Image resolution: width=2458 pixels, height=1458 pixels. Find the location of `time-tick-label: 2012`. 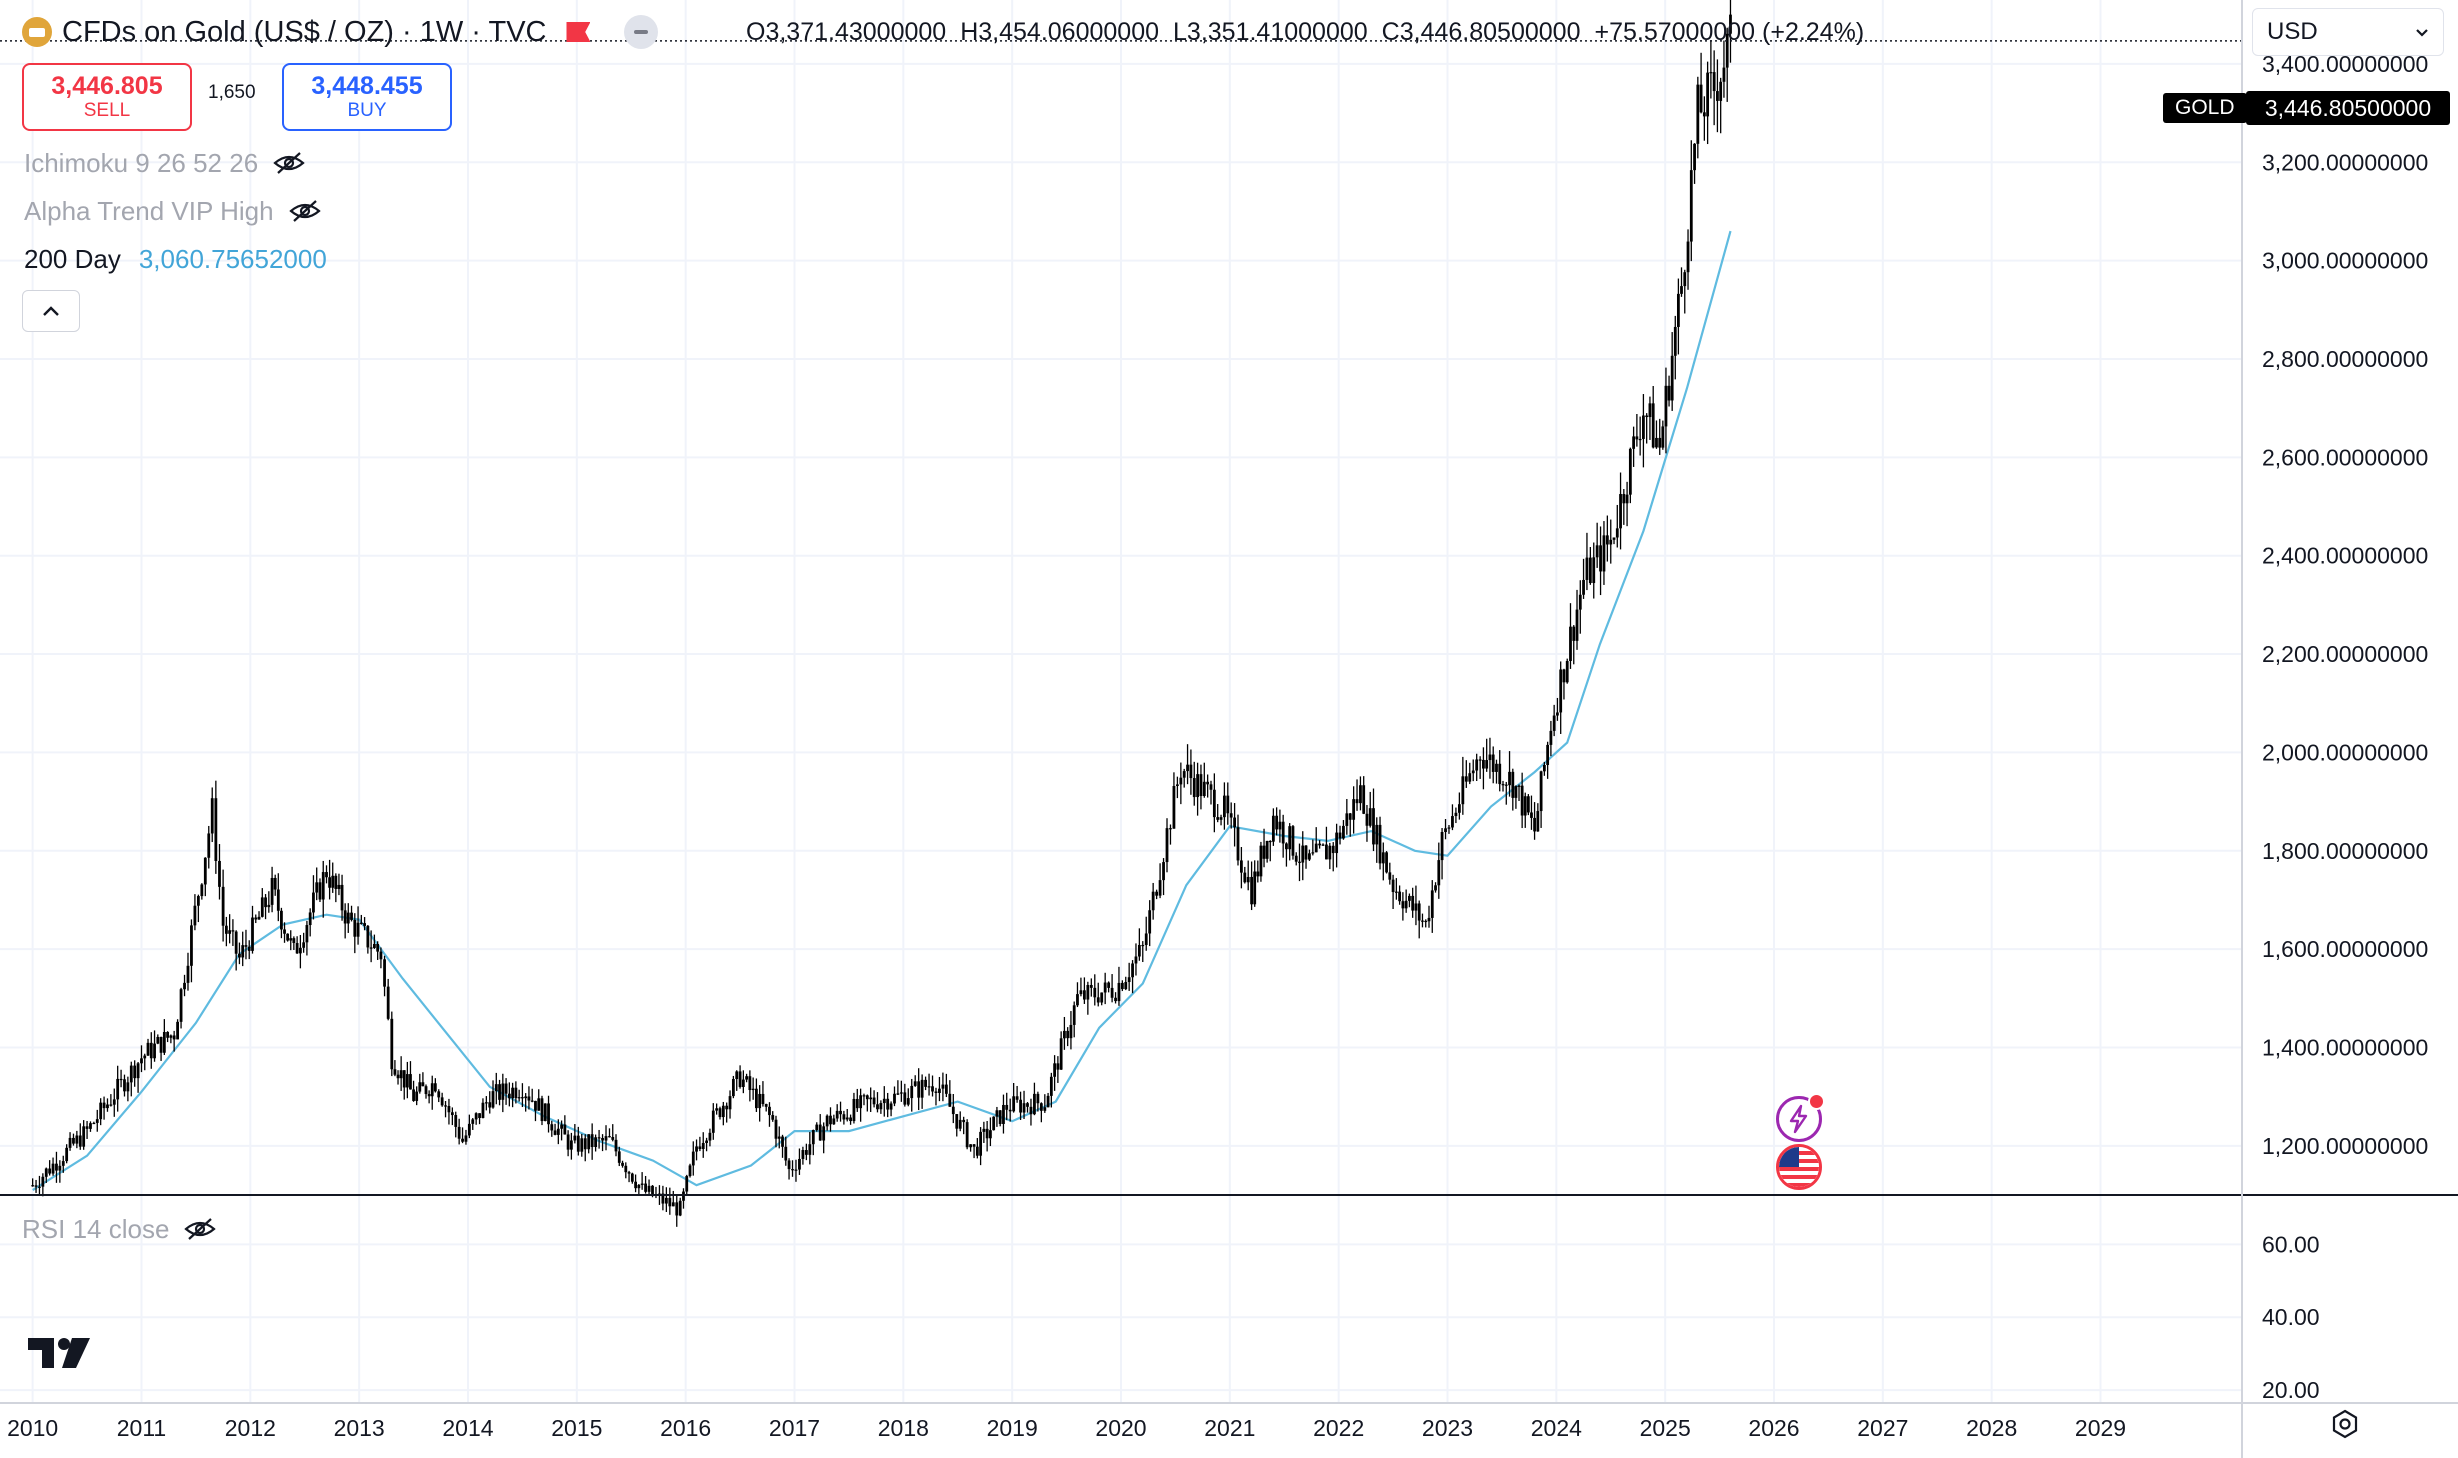

time-tick-label: 2012 is located at coordinates (250, 1428).